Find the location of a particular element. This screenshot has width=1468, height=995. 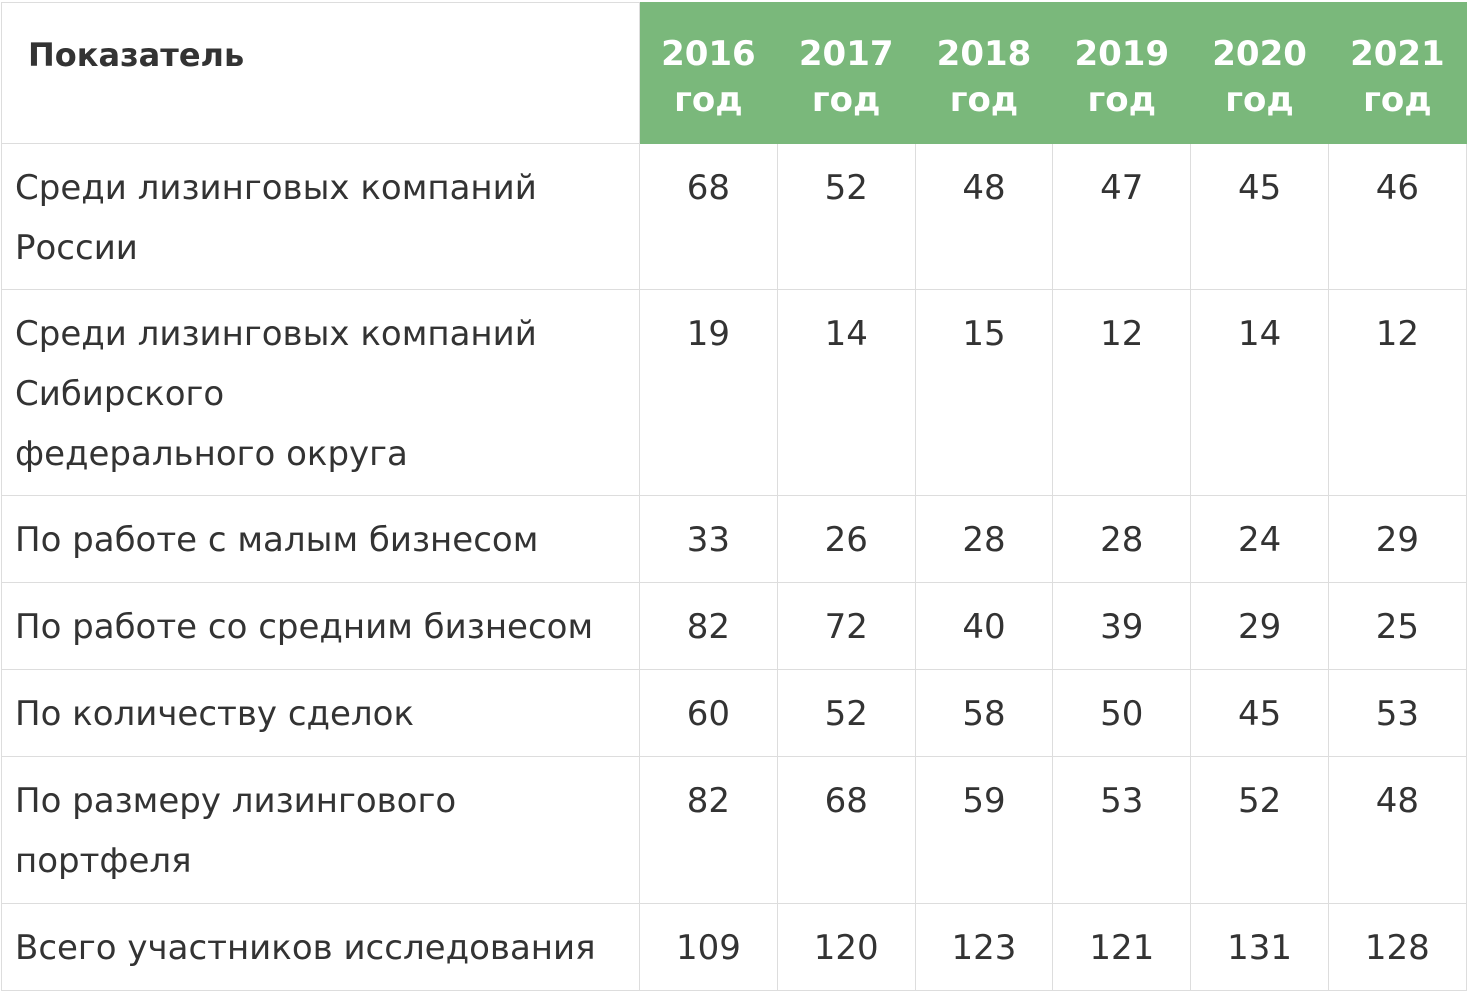

year-number: 2017 is located at coordinates (846, 54).